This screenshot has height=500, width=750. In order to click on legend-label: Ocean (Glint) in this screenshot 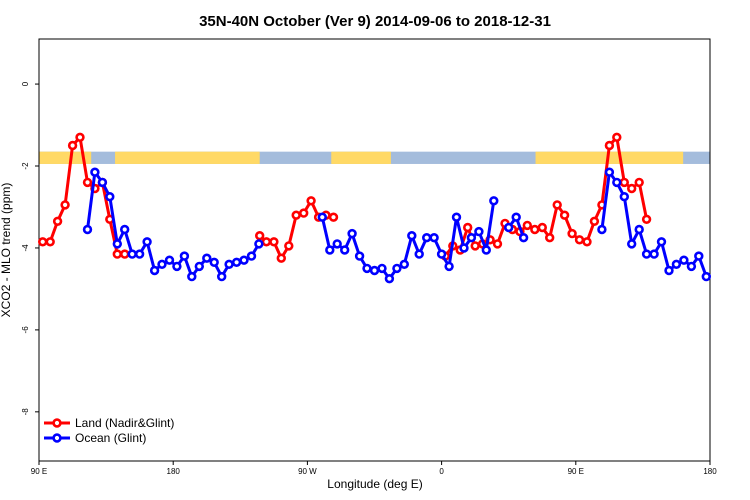, I will do `click(110, 438)`.